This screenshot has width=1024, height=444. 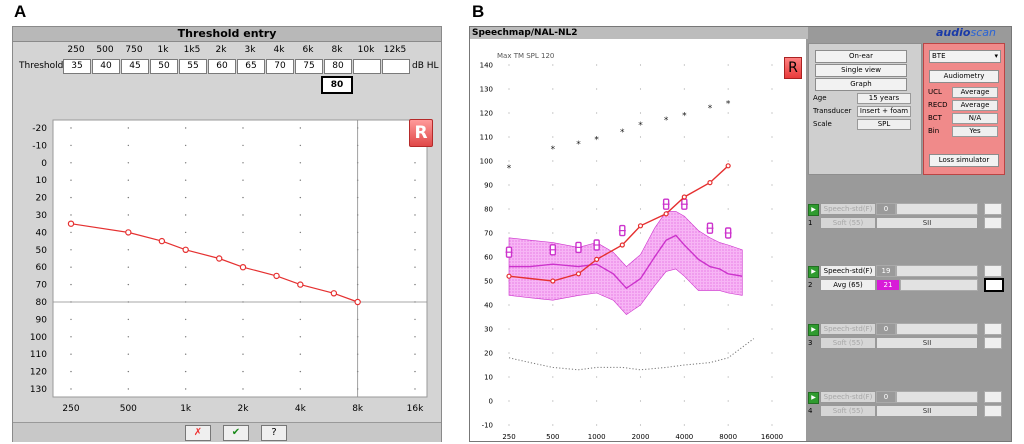 I want to click on scale-value: SPL, so click(x=884, y=124).